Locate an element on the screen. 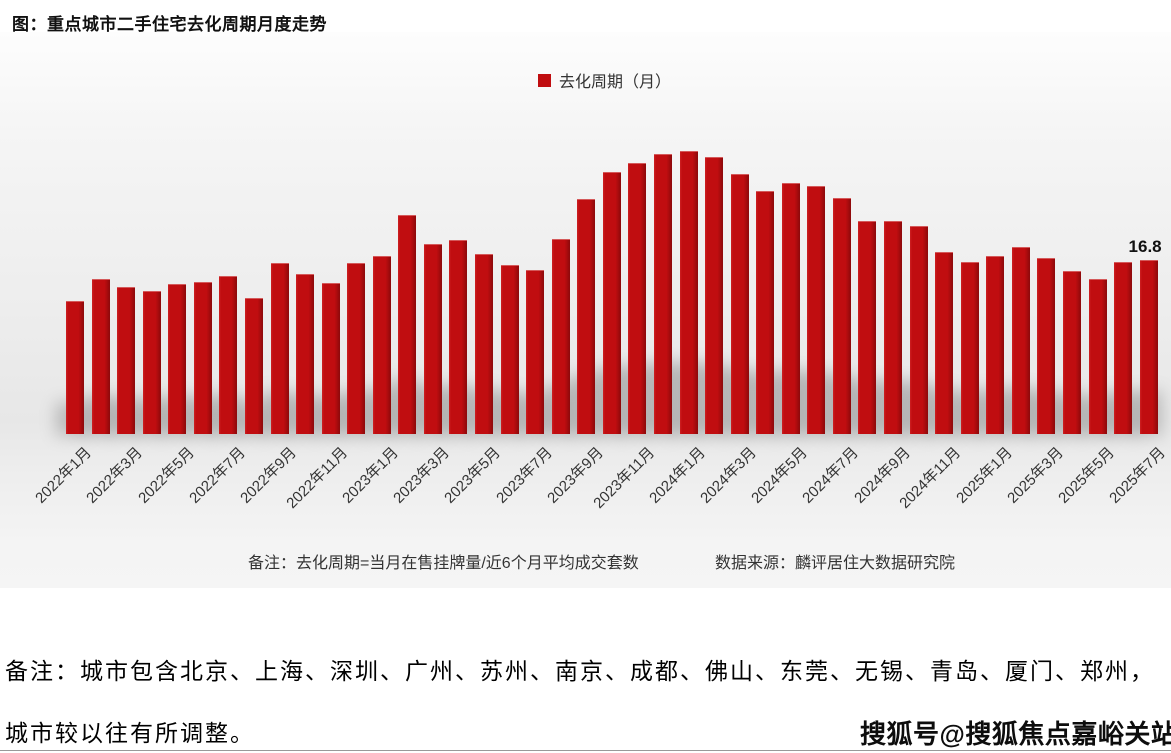 The height and width of the screenshot is (753, 1171). bar-2023年5月 is located at coordinates (484, 344).